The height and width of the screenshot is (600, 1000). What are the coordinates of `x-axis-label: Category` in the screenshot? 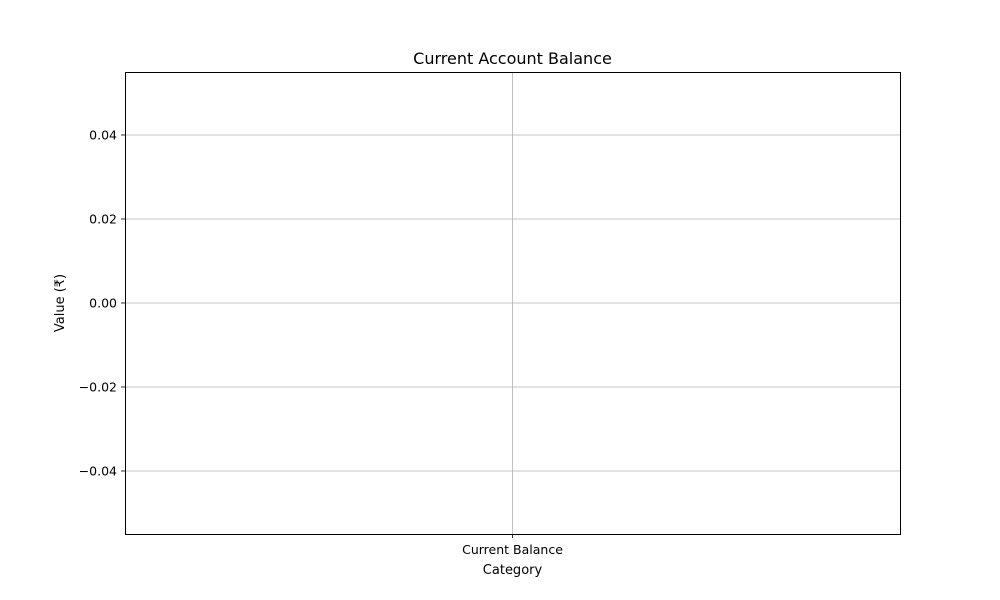 It's located at (513, 570).